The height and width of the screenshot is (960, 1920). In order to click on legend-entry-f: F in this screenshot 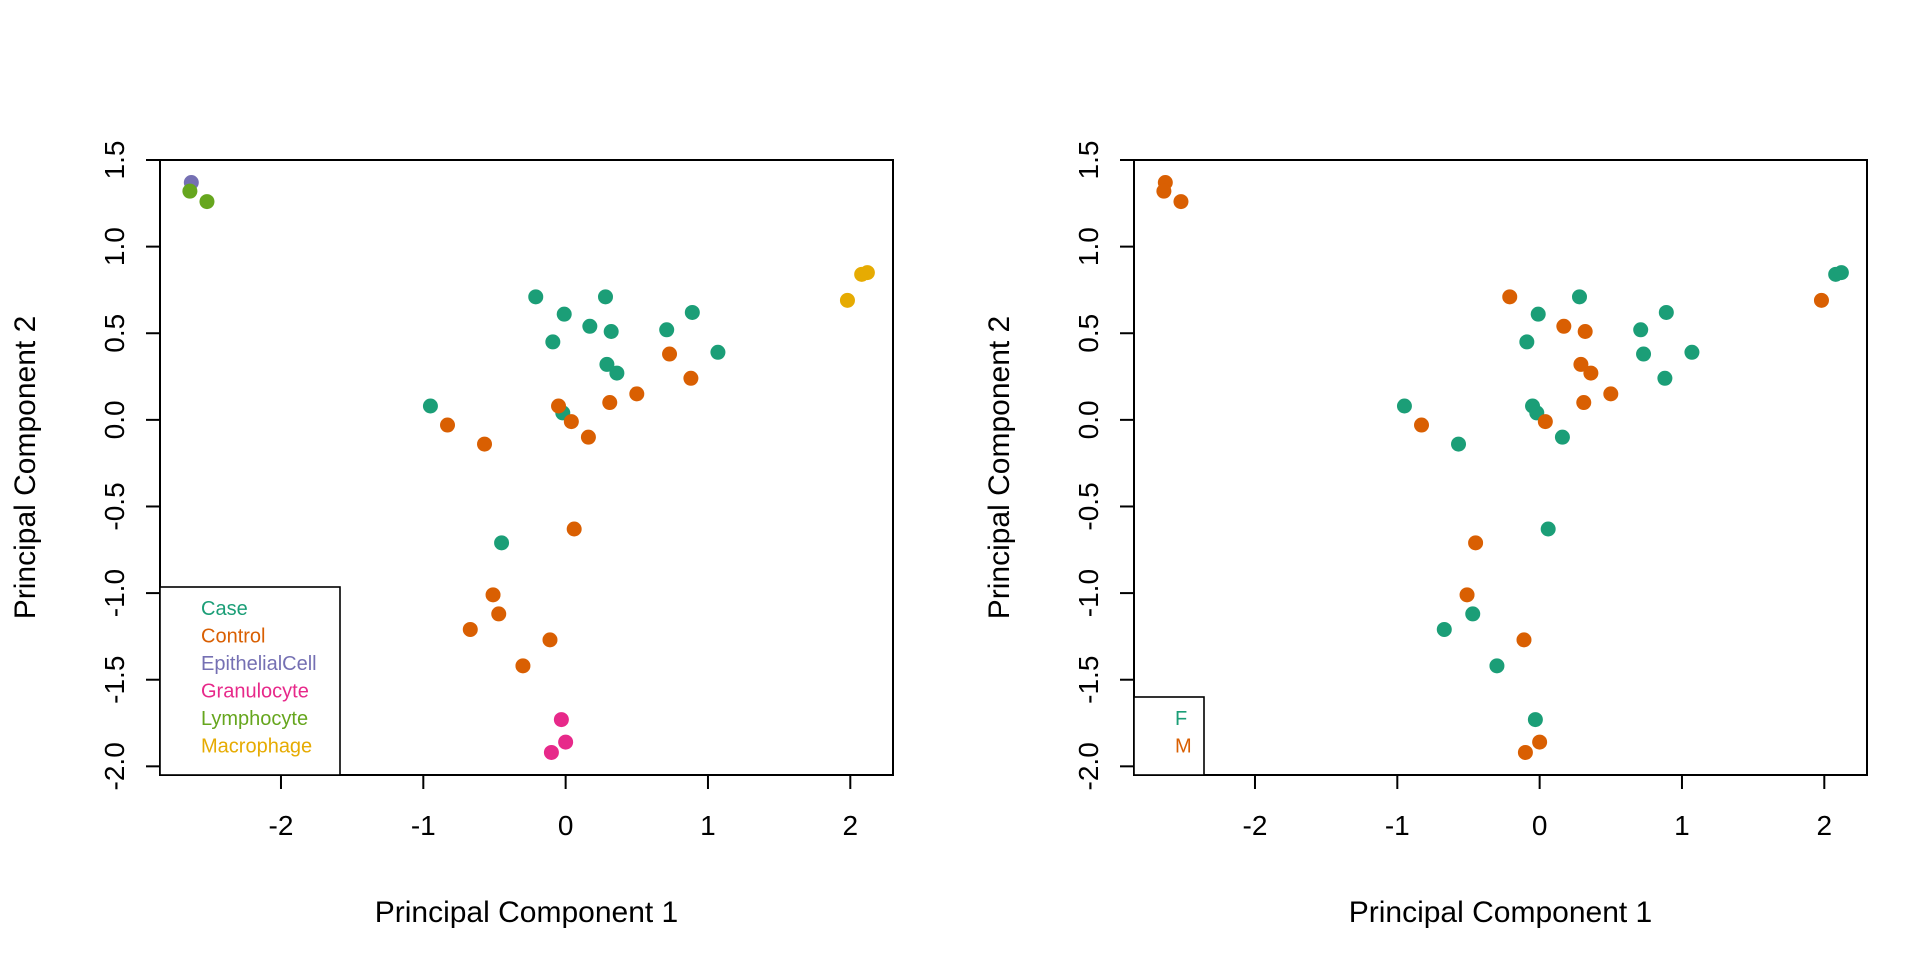, I will do `click(1181, 719)`.